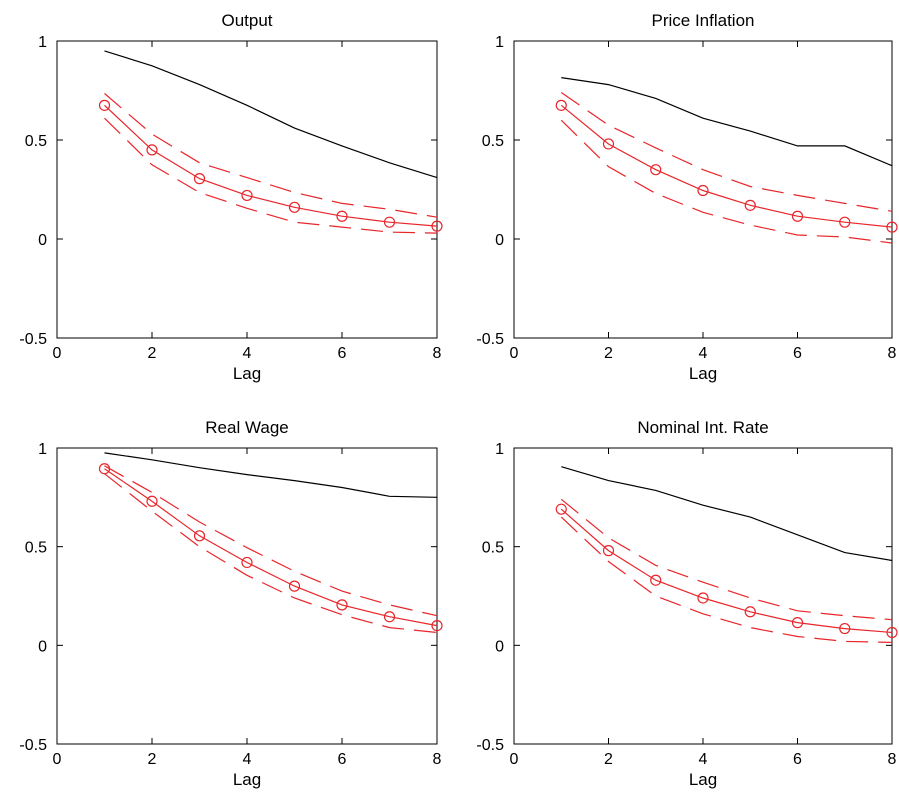 The image size is (899, 800). I want to click on panel-title: Price Inflation, so click(703, 20).